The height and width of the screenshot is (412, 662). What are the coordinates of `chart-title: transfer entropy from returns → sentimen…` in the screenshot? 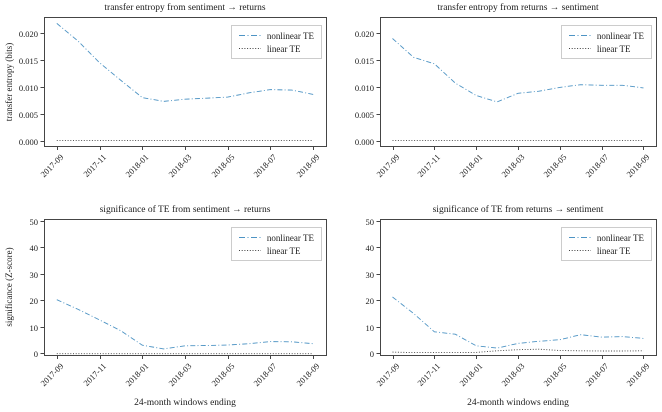 It's located at (518, 8).